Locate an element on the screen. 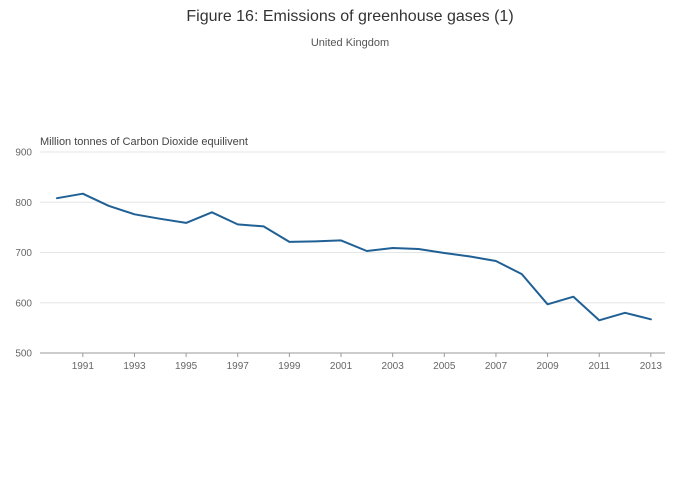  y-tick-label: 500 is located at coordinates (23, 354).